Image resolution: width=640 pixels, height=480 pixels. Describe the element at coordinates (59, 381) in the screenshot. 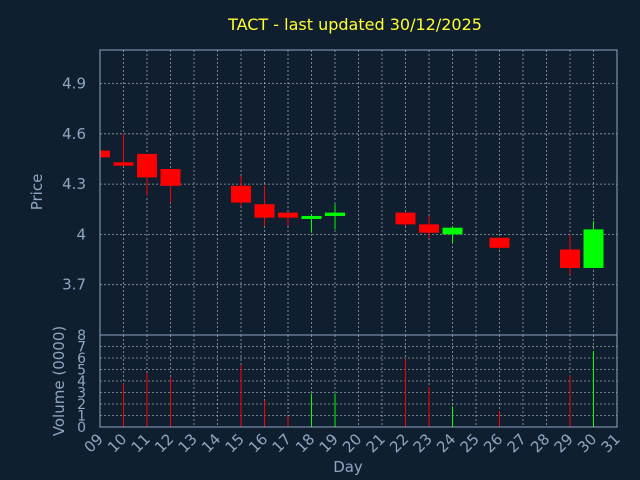

I see `volume-axis-label: Volume (0000)` at that location.